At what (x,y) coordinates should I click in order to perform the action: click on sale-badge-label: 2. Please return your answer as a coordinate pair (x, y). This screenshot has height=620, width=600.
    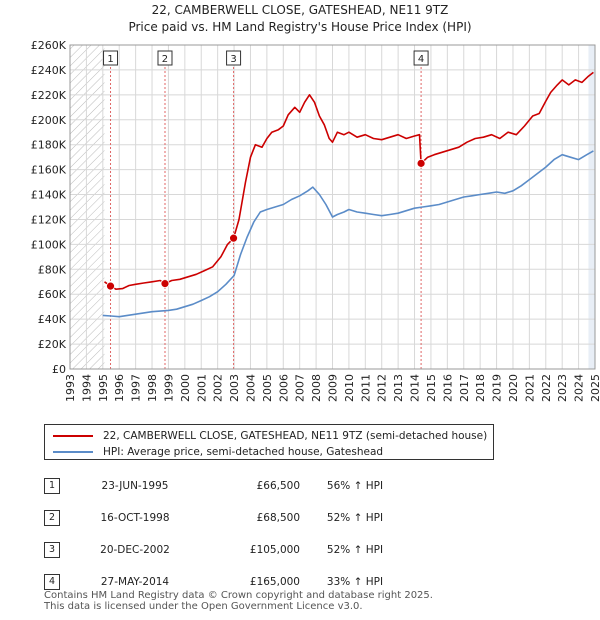
    Looking at the image, I should click on (165, 59).